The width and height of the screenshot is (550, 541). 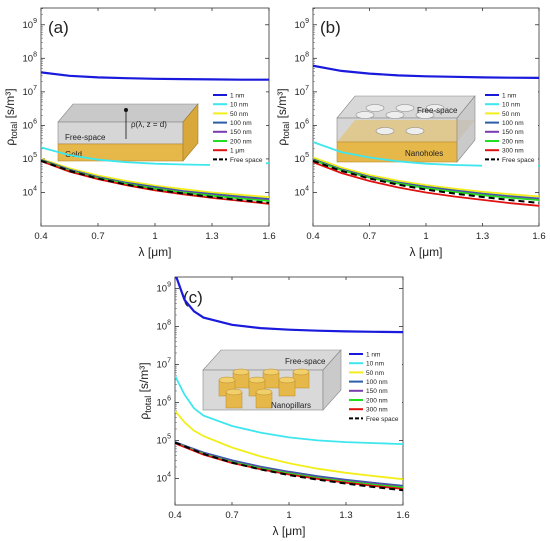 I want to click on legend-entry: 150 nm, so click(x=377, y=391).